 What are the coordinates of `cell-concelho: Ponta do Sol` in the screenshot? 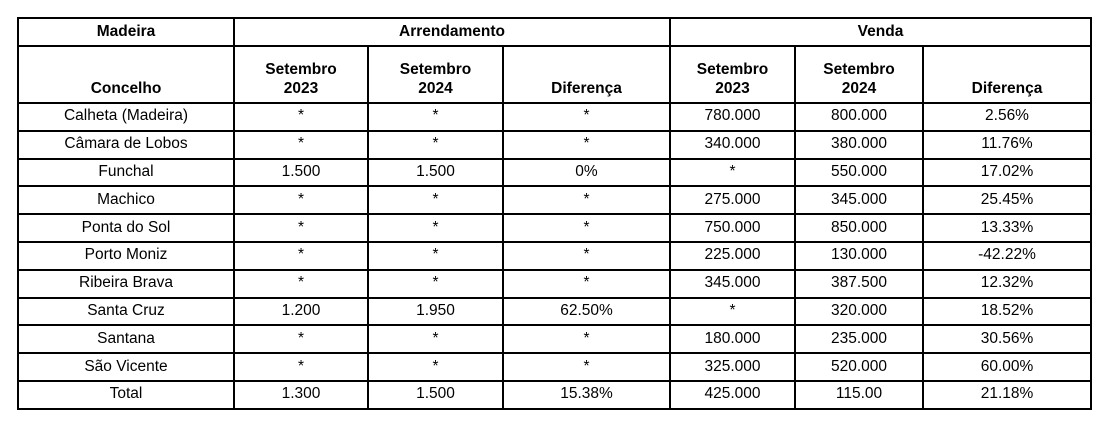 It's located at (126, 228).